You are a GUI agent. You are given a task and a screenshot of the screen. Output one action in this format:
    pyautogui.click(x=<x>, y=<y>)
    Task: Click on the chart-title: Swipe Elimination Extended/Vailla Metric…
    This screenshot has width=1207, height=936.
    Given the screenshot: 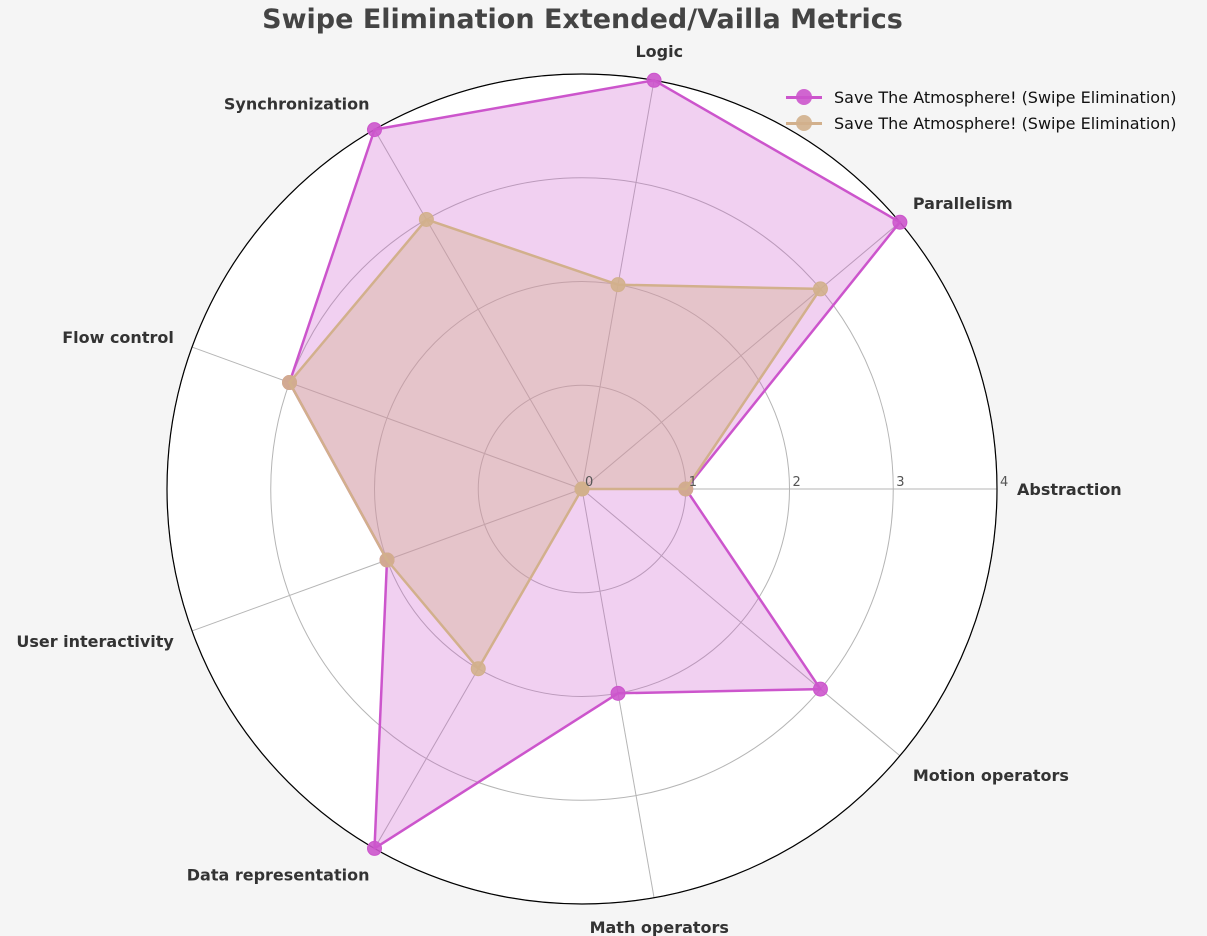 What is the action you would take?
    pyautogui.click(x=582, y=19)
    